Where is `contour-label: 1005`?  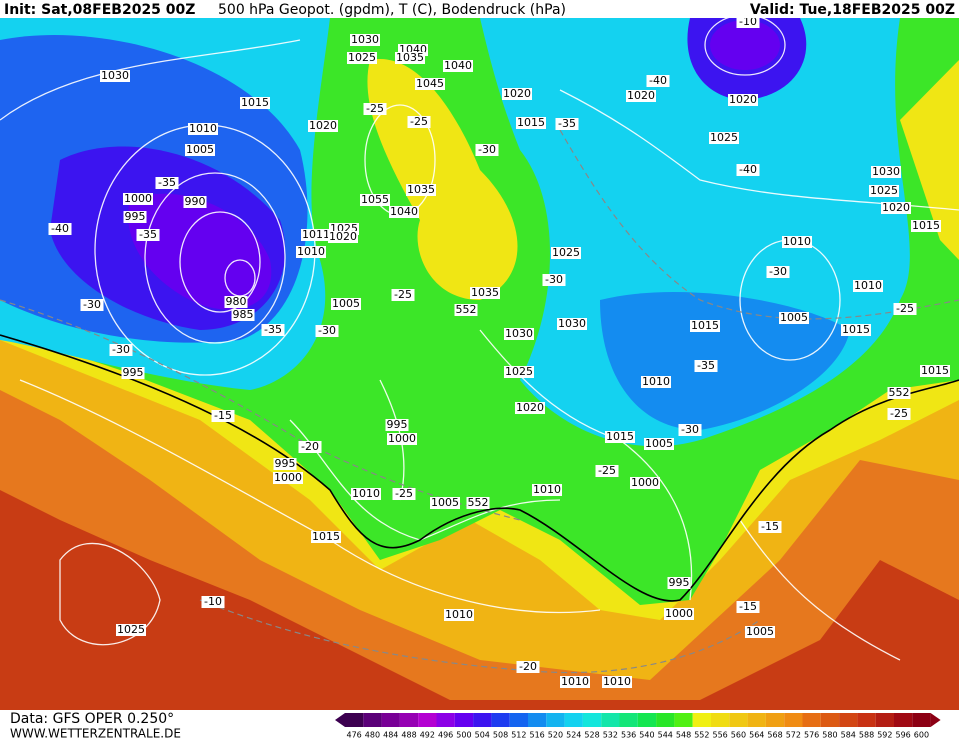
contour-label: 1005 is located at coordinates (200, 149).